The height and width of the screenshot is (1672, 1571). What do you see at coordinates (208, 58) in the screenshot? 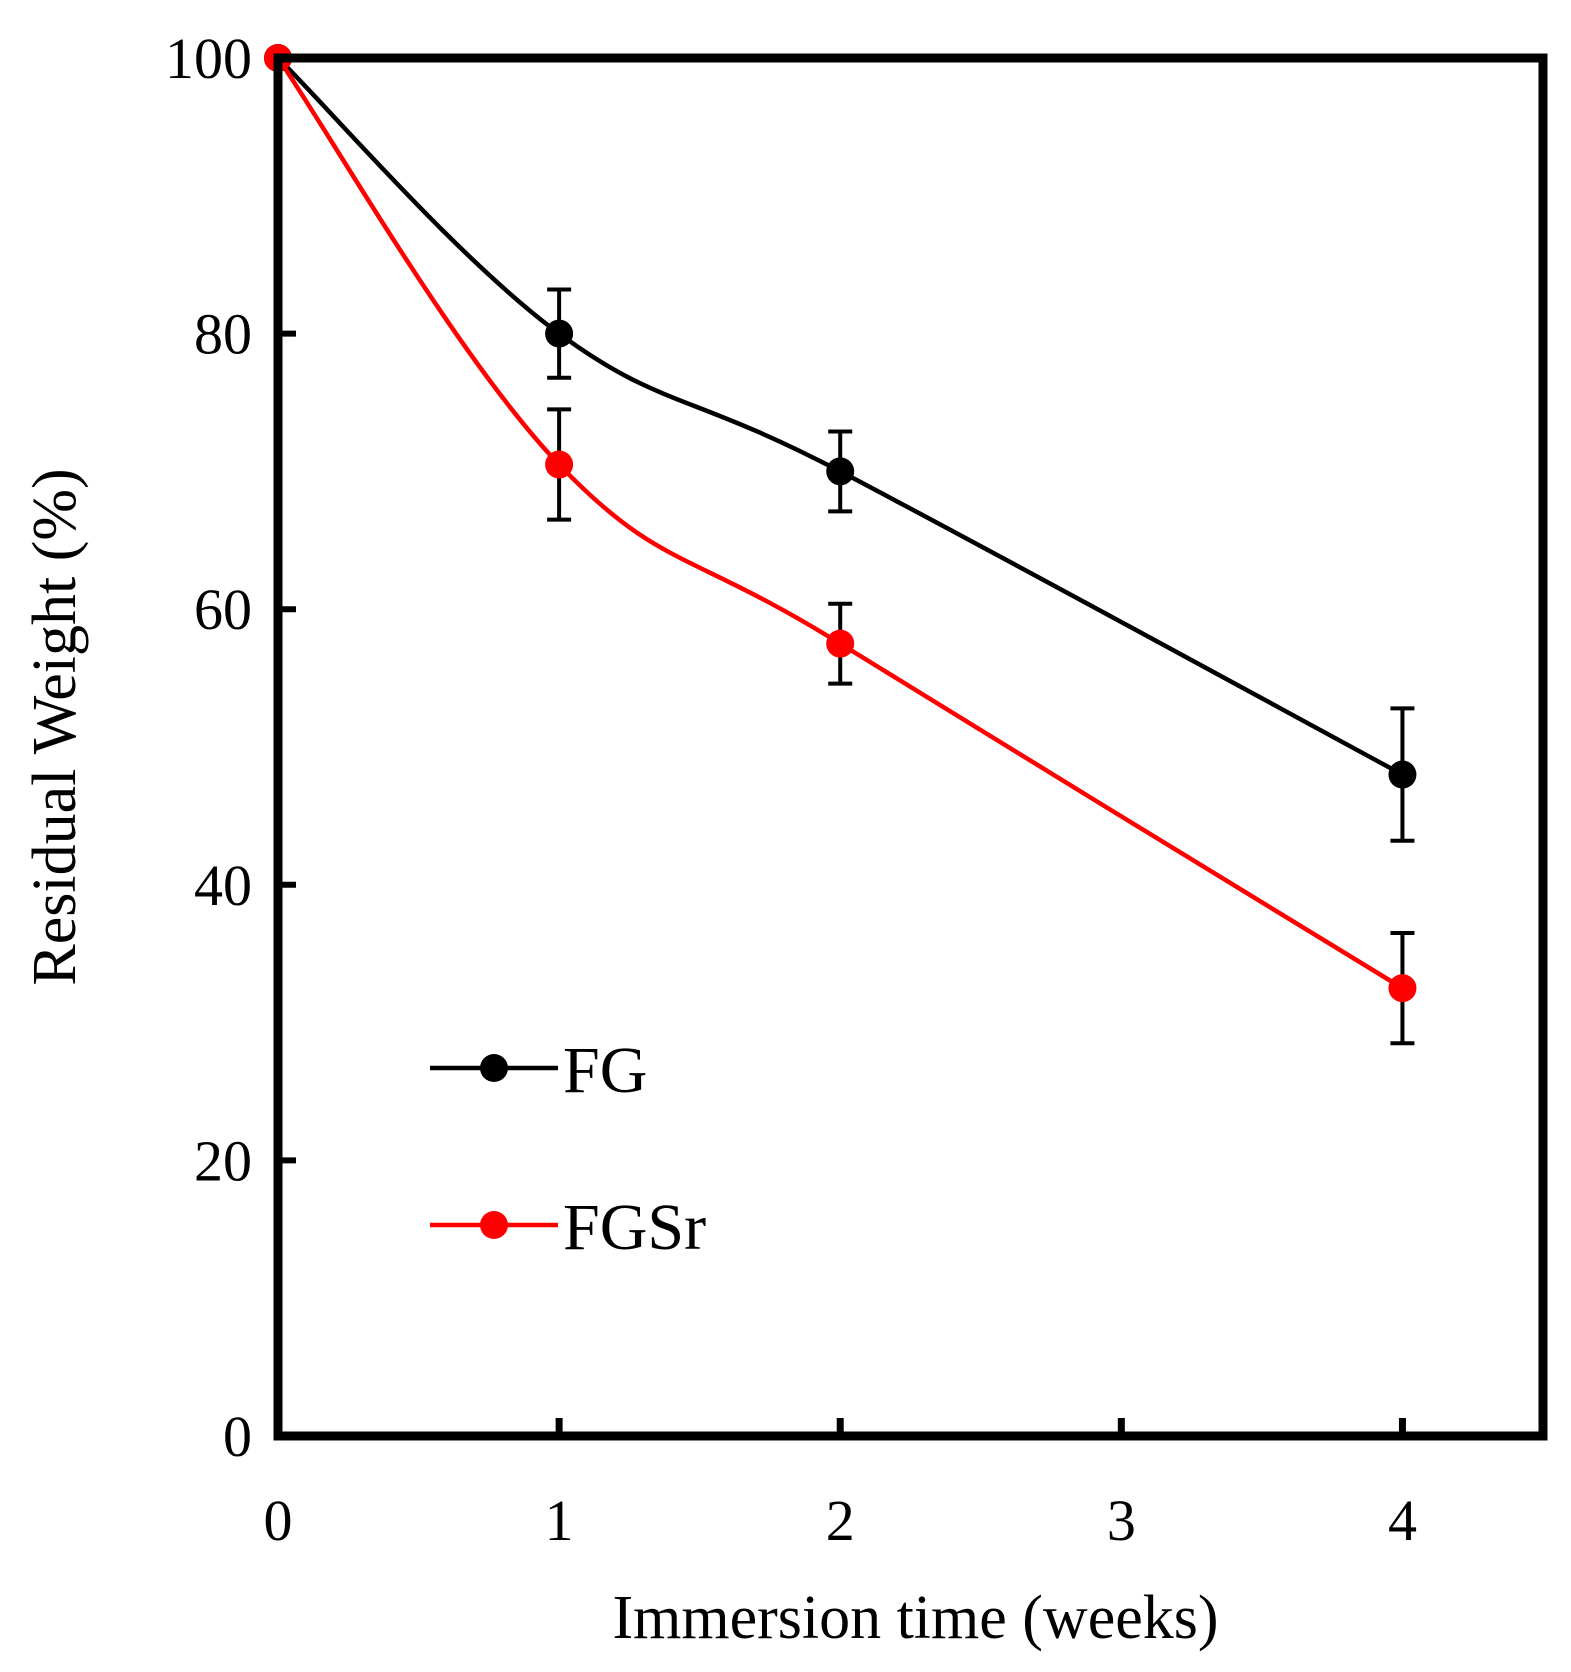
I see `y-tick-label-5: 100` at bounding box center [208, 58].